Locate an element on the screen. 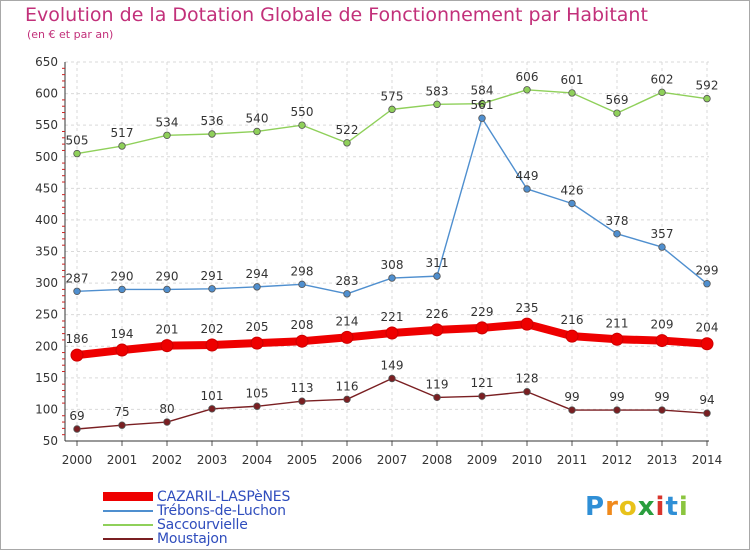 Image resolution: width=750 pixels, height=550 pixels. point-saccourvielle-2009 is located at coordinates (482, 103).